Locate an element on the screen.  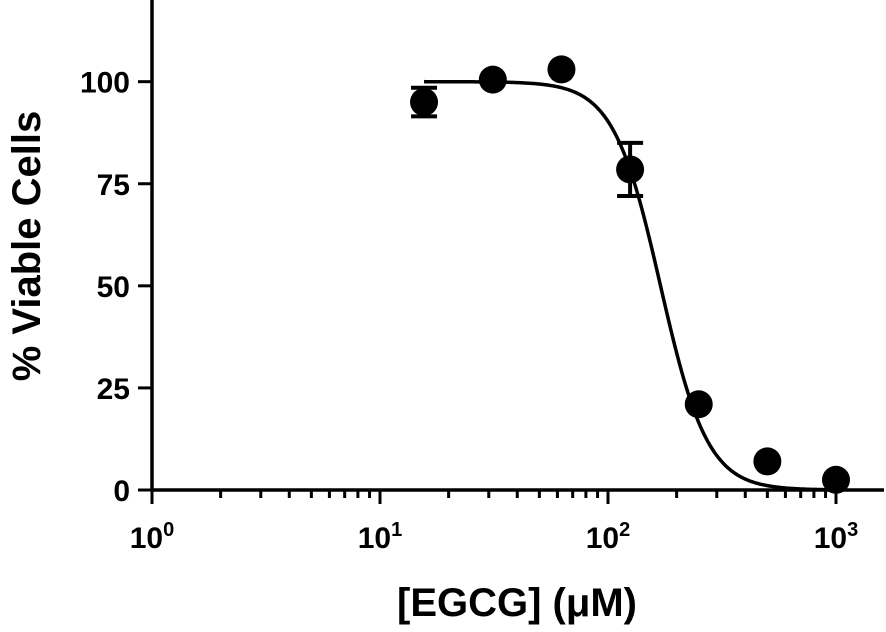
x-tick-label: 10⁰ is located at coordinates (152, 537).